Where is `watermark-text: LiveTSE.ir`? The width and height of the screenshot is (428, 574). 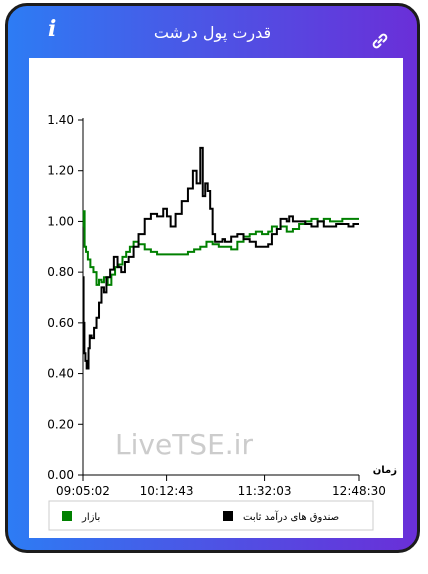
watermark-text: LiveTSE.ir is located at coordinates (184, 444).